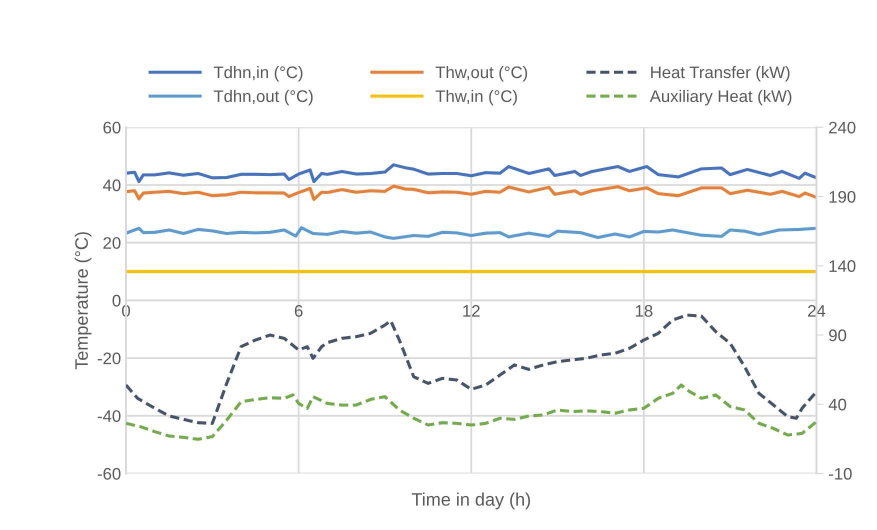 This screenshot has height=530, width=877. I want to click on y2-tick-label: 140, so click(843, 266).